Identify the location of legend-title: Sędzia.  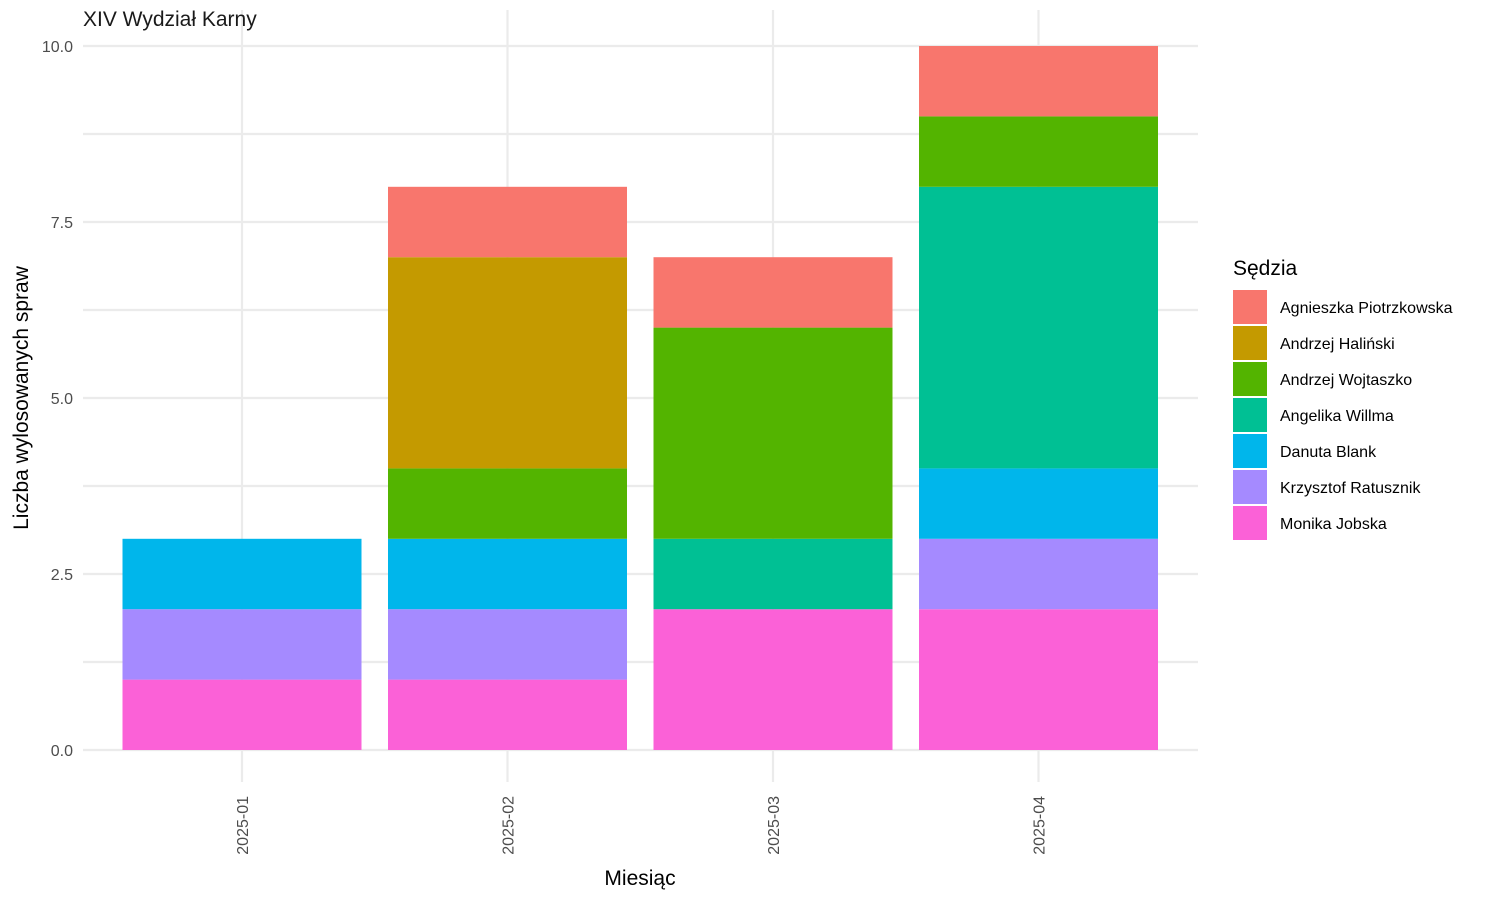
(1265, 268).